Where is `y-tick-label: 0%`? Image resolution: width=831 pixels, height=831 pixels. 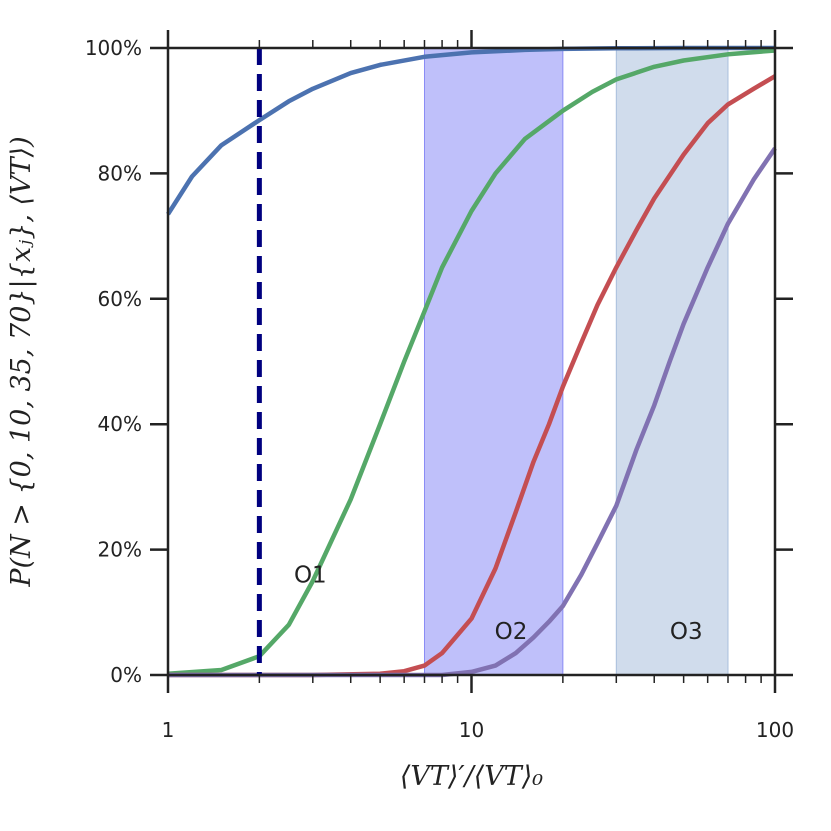 y-tick-label: 0% is located at coordinates (126, 675).